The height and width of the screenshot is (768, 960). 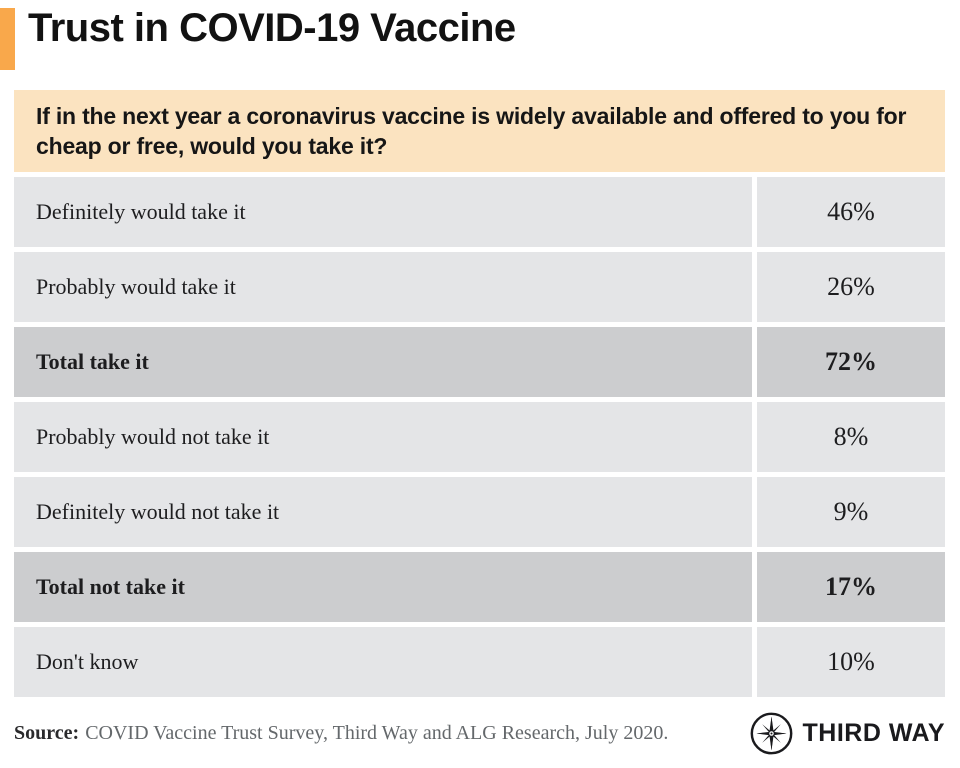 I want to click on table-row: Probably would not take it 8%, so click(x=479, y=437).